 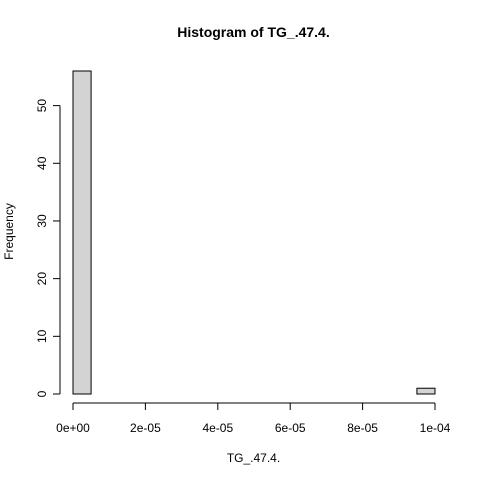 I want to click on x-axis: 0e+00 2e-05 4e-05 6e-05 8e-05 1e-04, so click(x=253, y=418).